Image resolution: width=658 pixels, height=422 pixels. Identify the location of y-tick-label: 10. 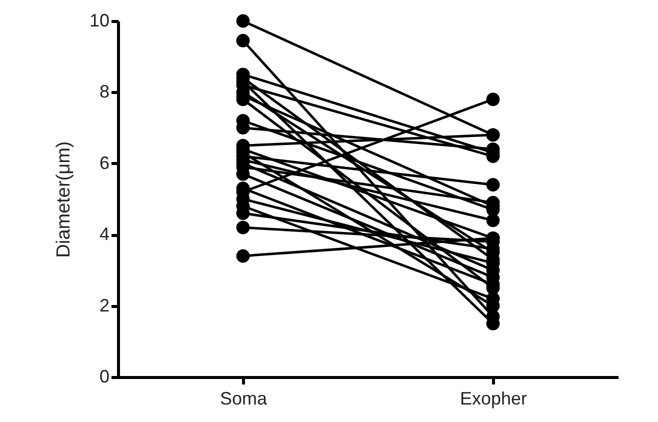
(99, 20).